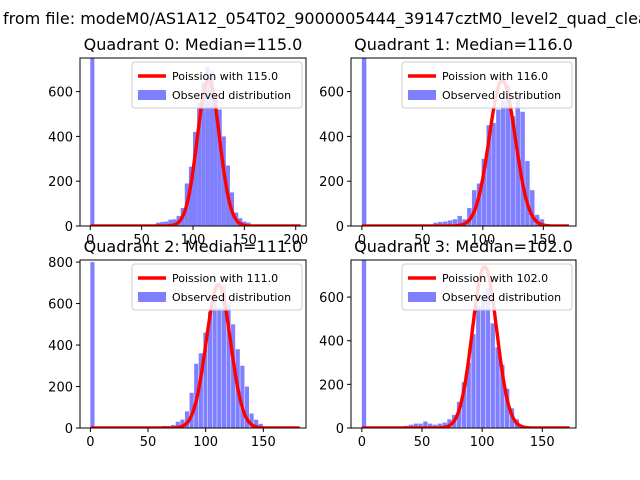 This screenshot has width=640, height=480. Describe the element at coordinates (193, 44) in the screenshot. I see `panel-title: Quadrant 0: Median=115.0` at that location.